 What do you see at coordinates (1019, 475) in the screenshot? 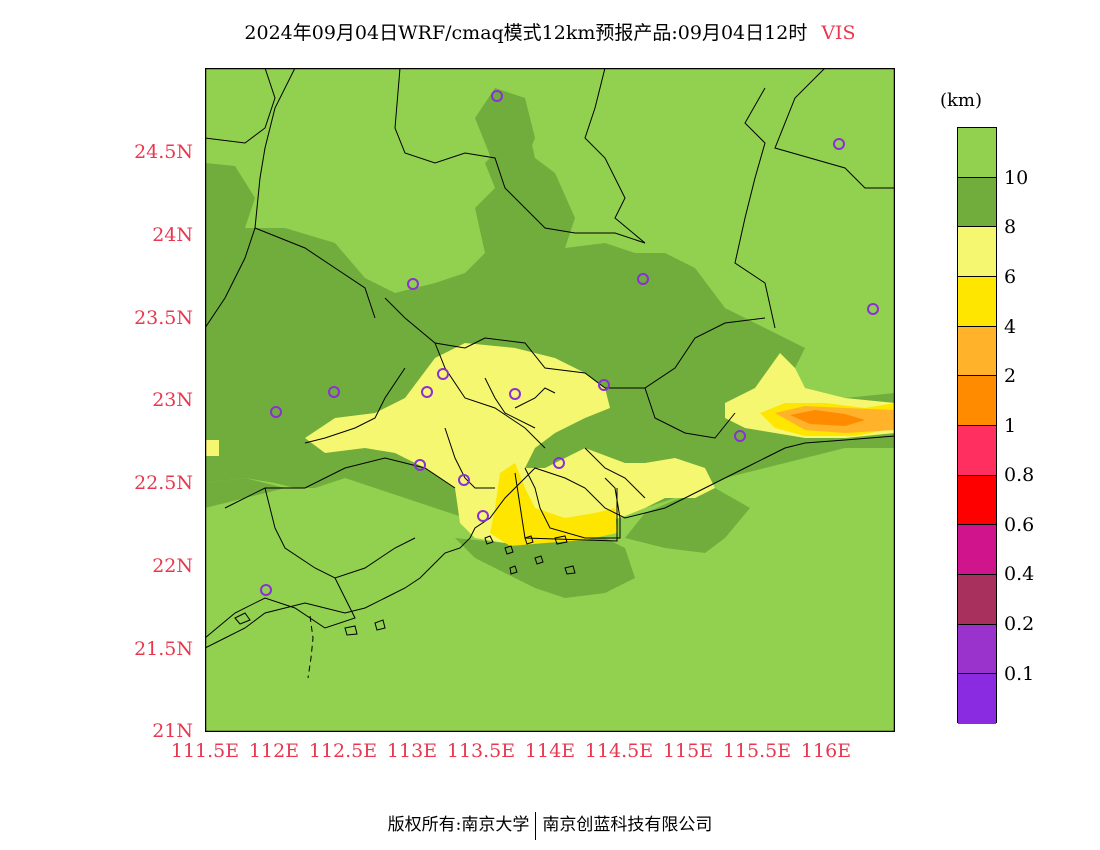
I see `colorbar-label: 0.8` at bounding box center [1019, 475].